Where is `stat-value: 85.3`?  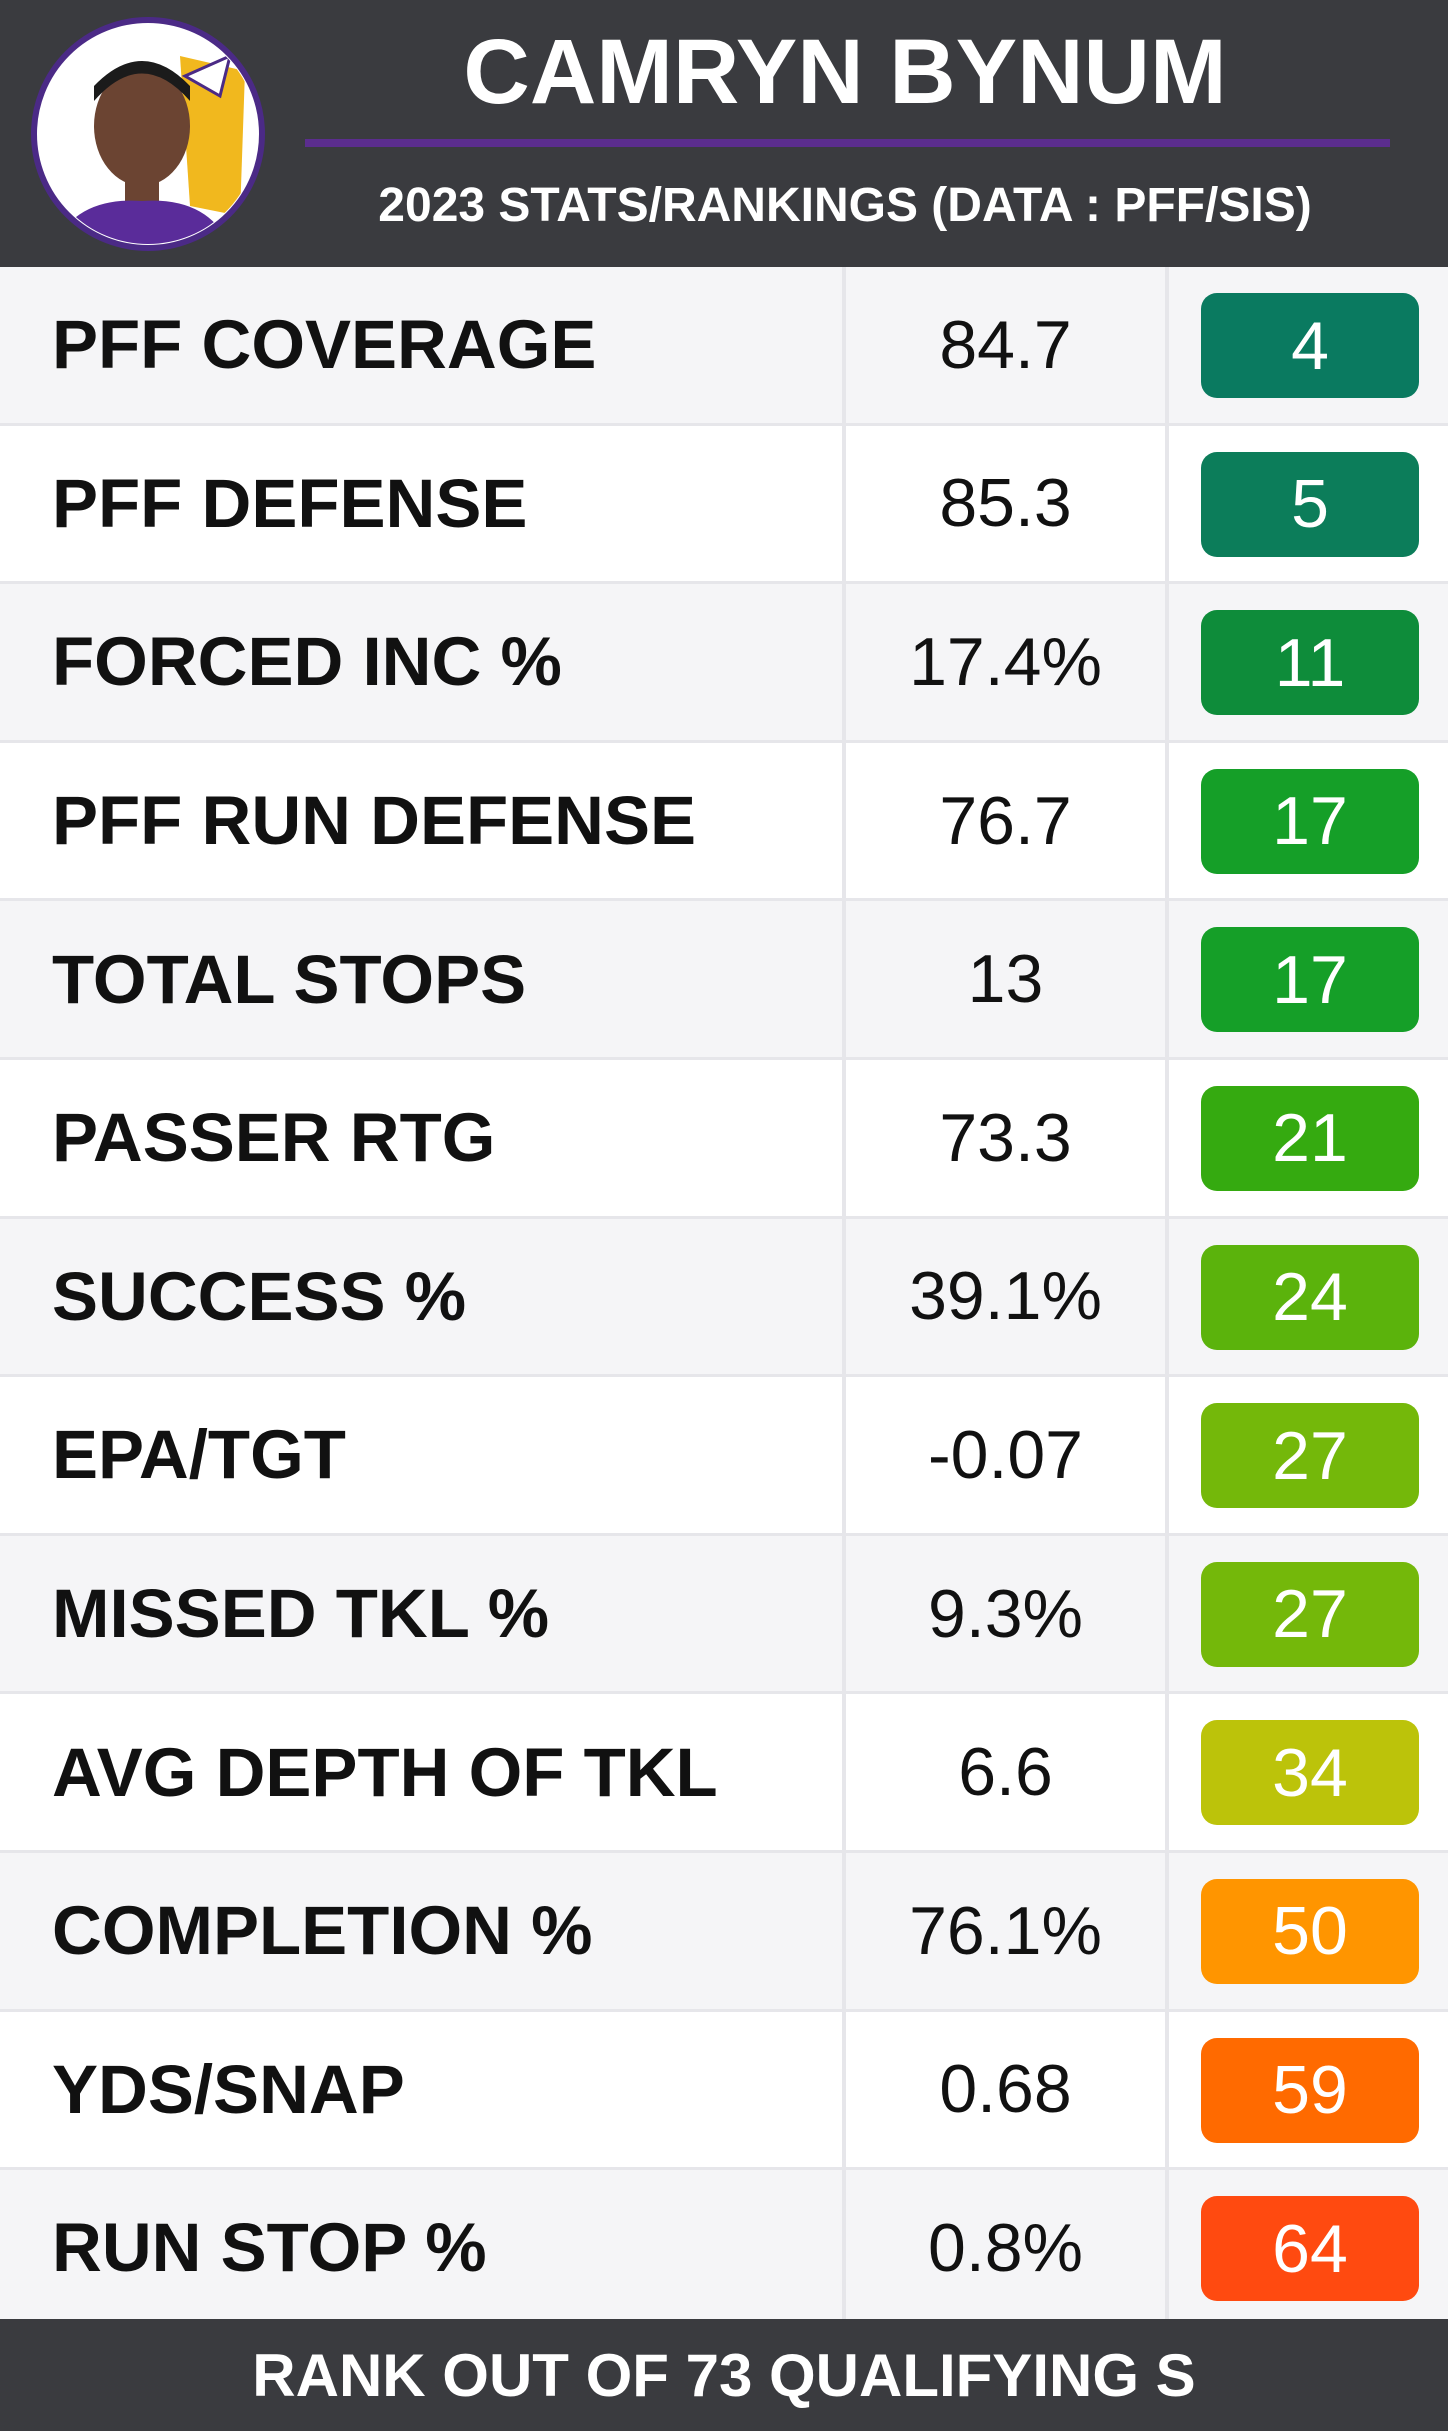
stat-value: 85.3 is located at coordinates (1005, 503).